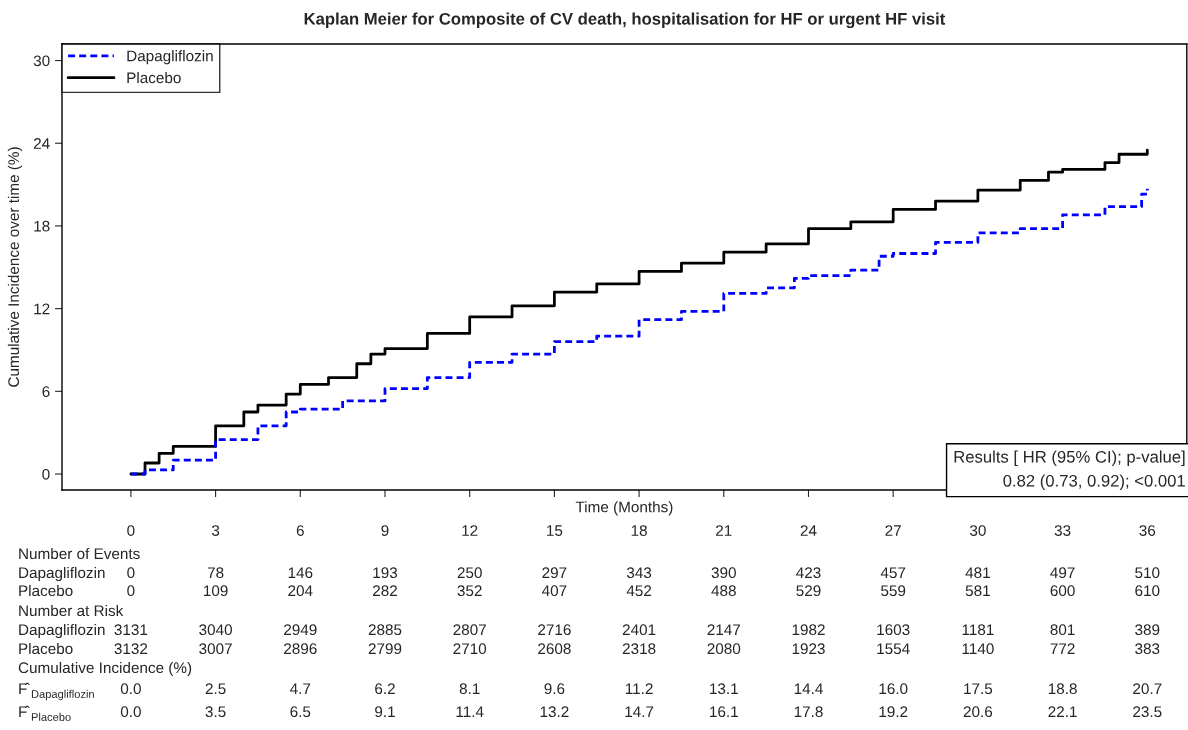 Image resolution: width=1188 pixels, height=730 pixels. Describe the element at coordinates (893, 530) in the screenshot. I see `x-tick-label: 27` at that location.